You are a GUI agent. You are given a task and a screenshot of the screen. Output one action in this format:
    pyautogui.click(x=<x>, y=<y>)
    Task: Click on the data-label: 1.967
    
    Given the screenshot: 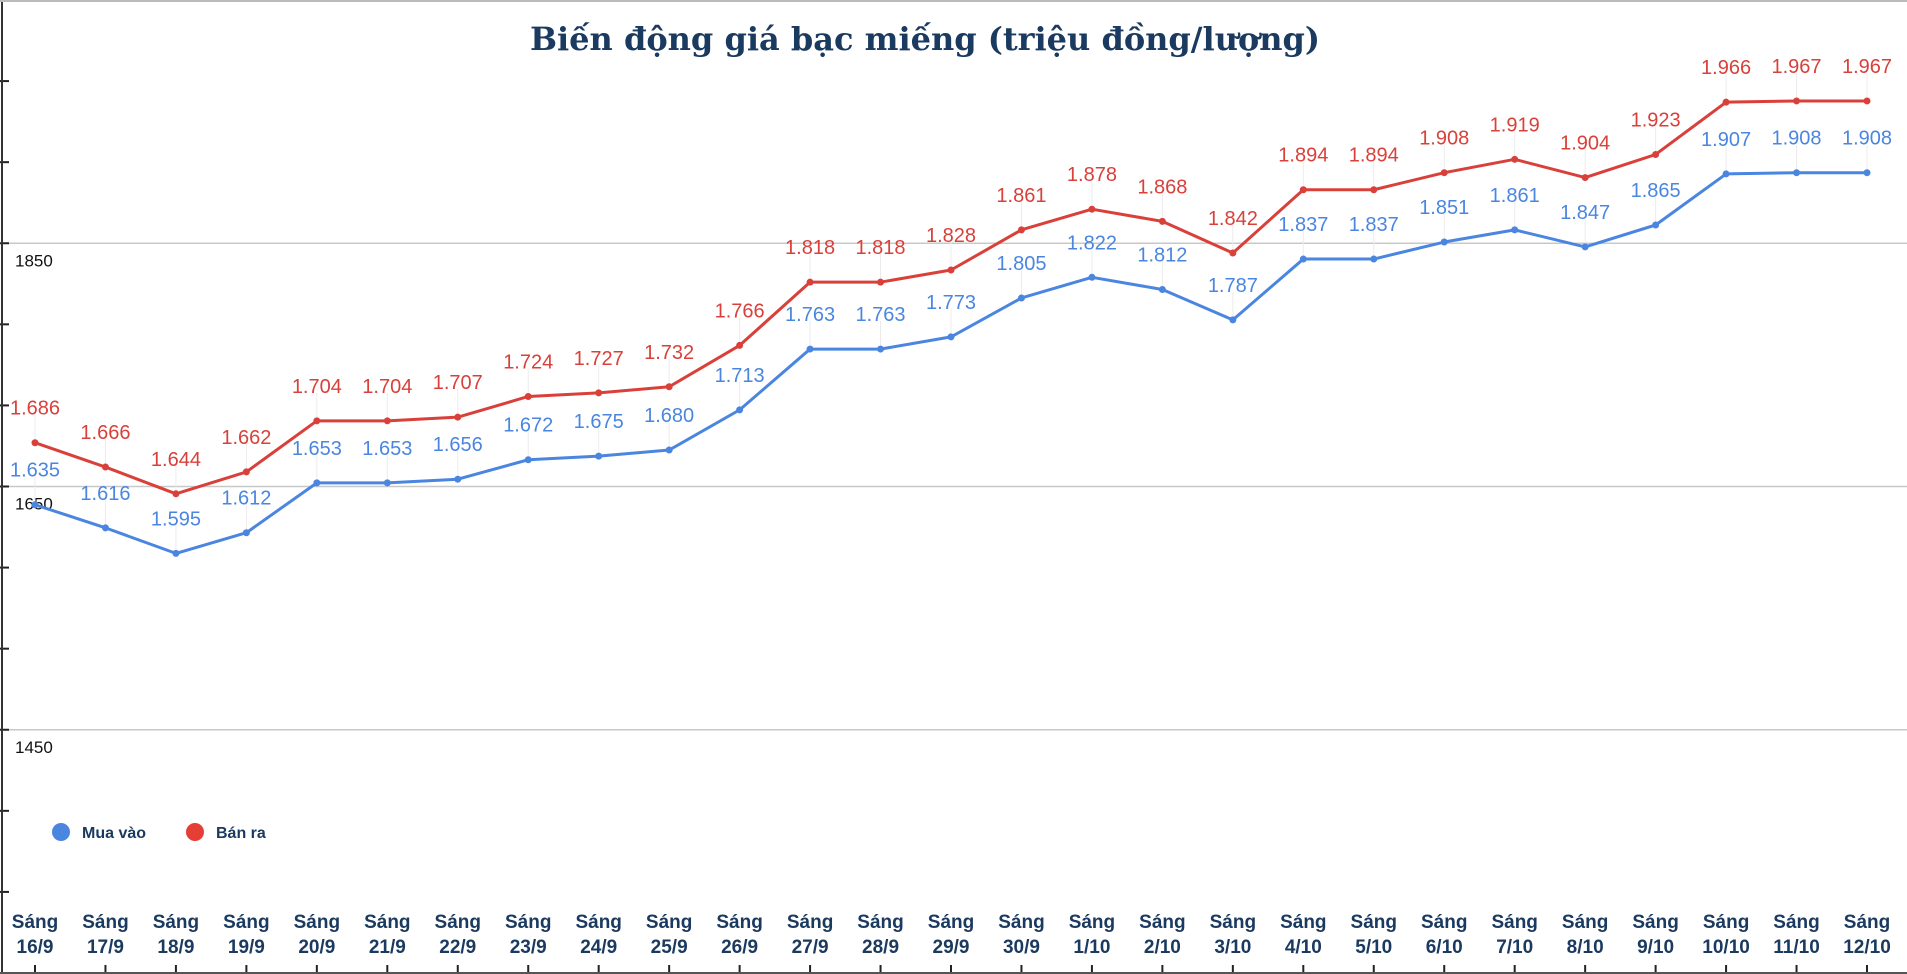 What is the action you would take?
    pyautogui.click(x=1867, y=67)
    